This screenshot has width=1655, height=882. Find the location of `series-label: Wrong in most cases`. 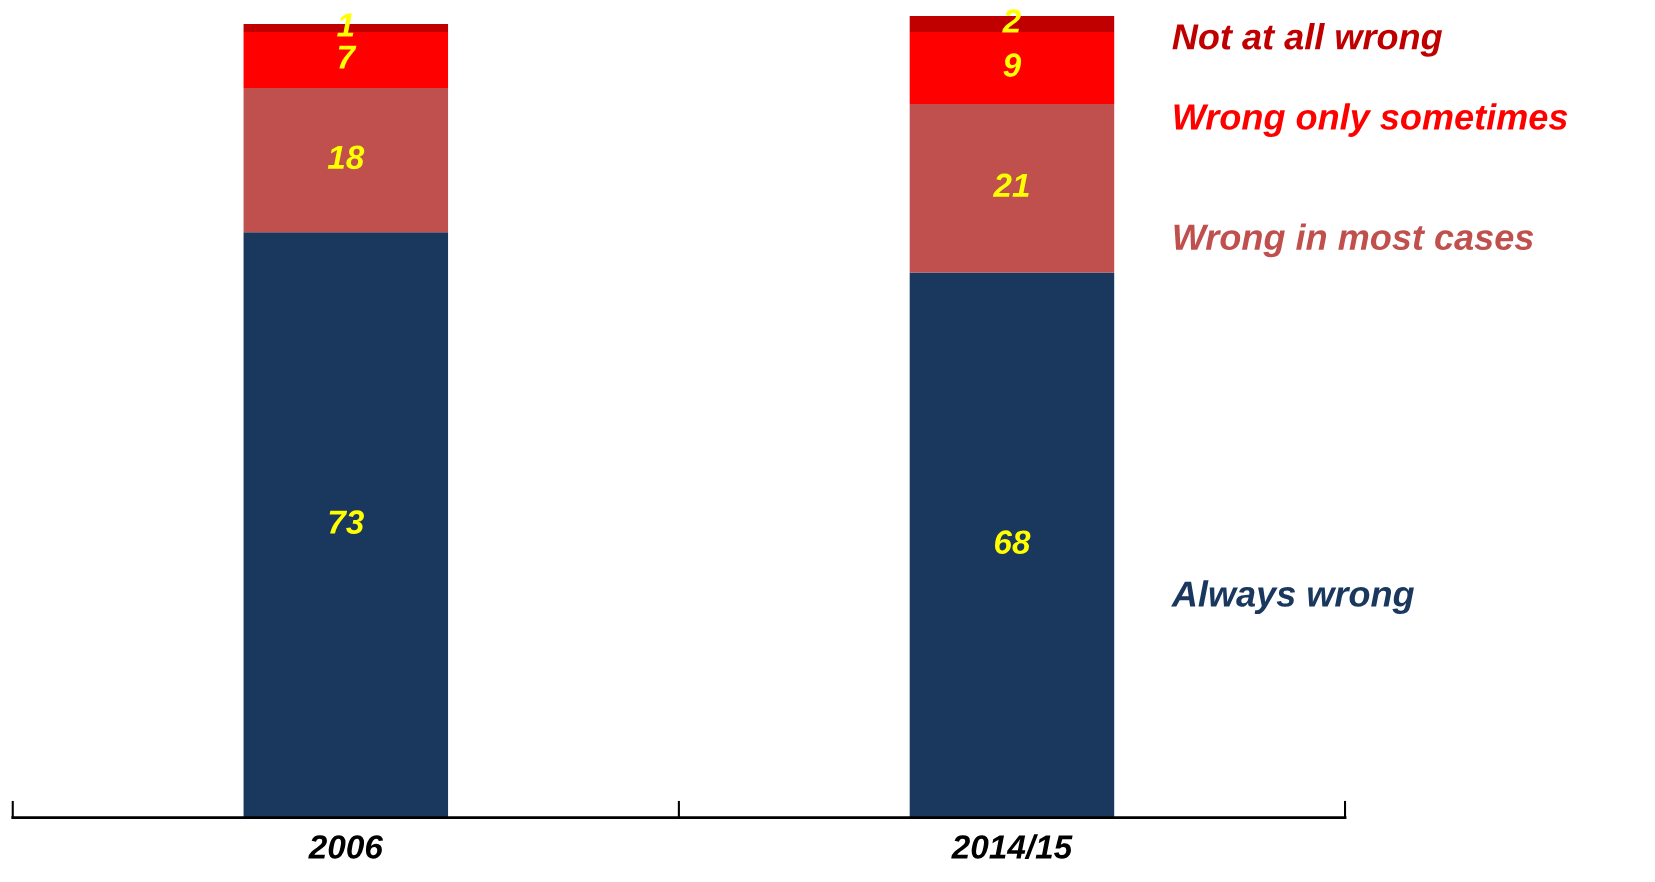

series-label: Wrong in most cases is located at coordinates (1354, 240).